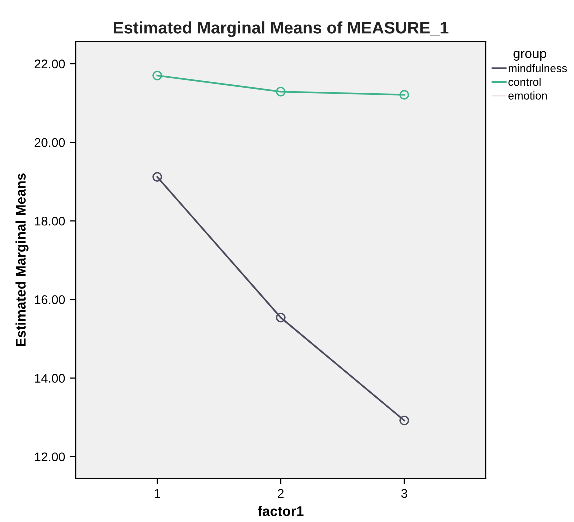  I want to click on legend-title: group, so click(530, 56).